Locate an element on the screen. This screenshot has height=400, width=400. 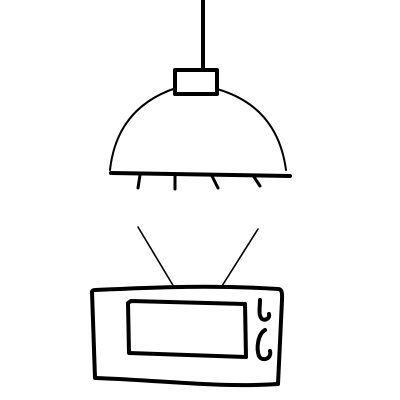
microwave-control-top is located at coordinates (264, 310).